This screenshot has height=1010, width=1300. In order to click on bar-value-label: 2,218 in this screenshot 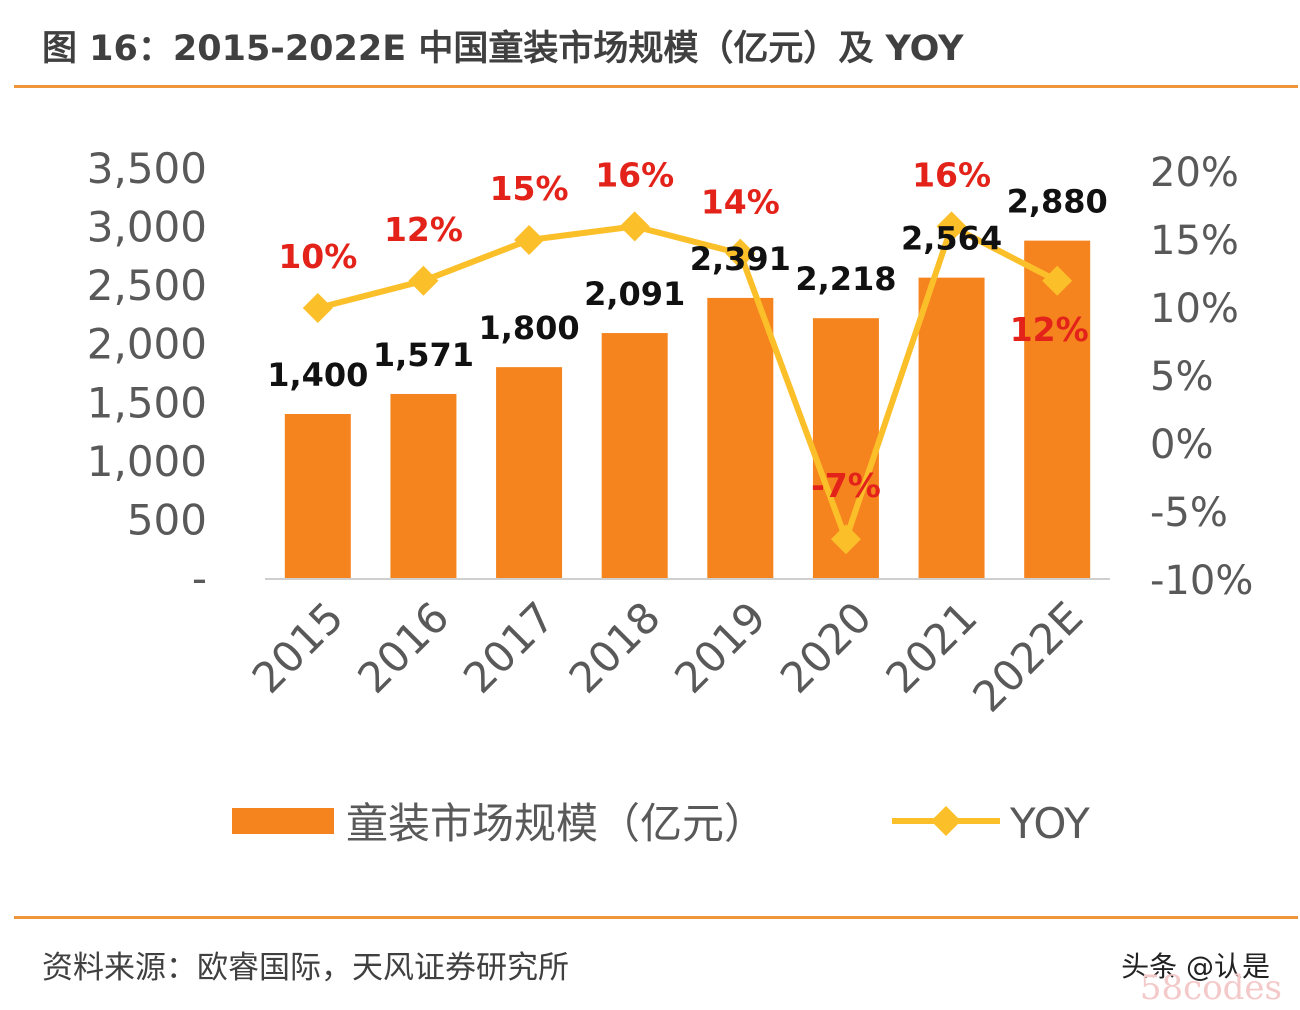, I will do `click(845, 279)`.